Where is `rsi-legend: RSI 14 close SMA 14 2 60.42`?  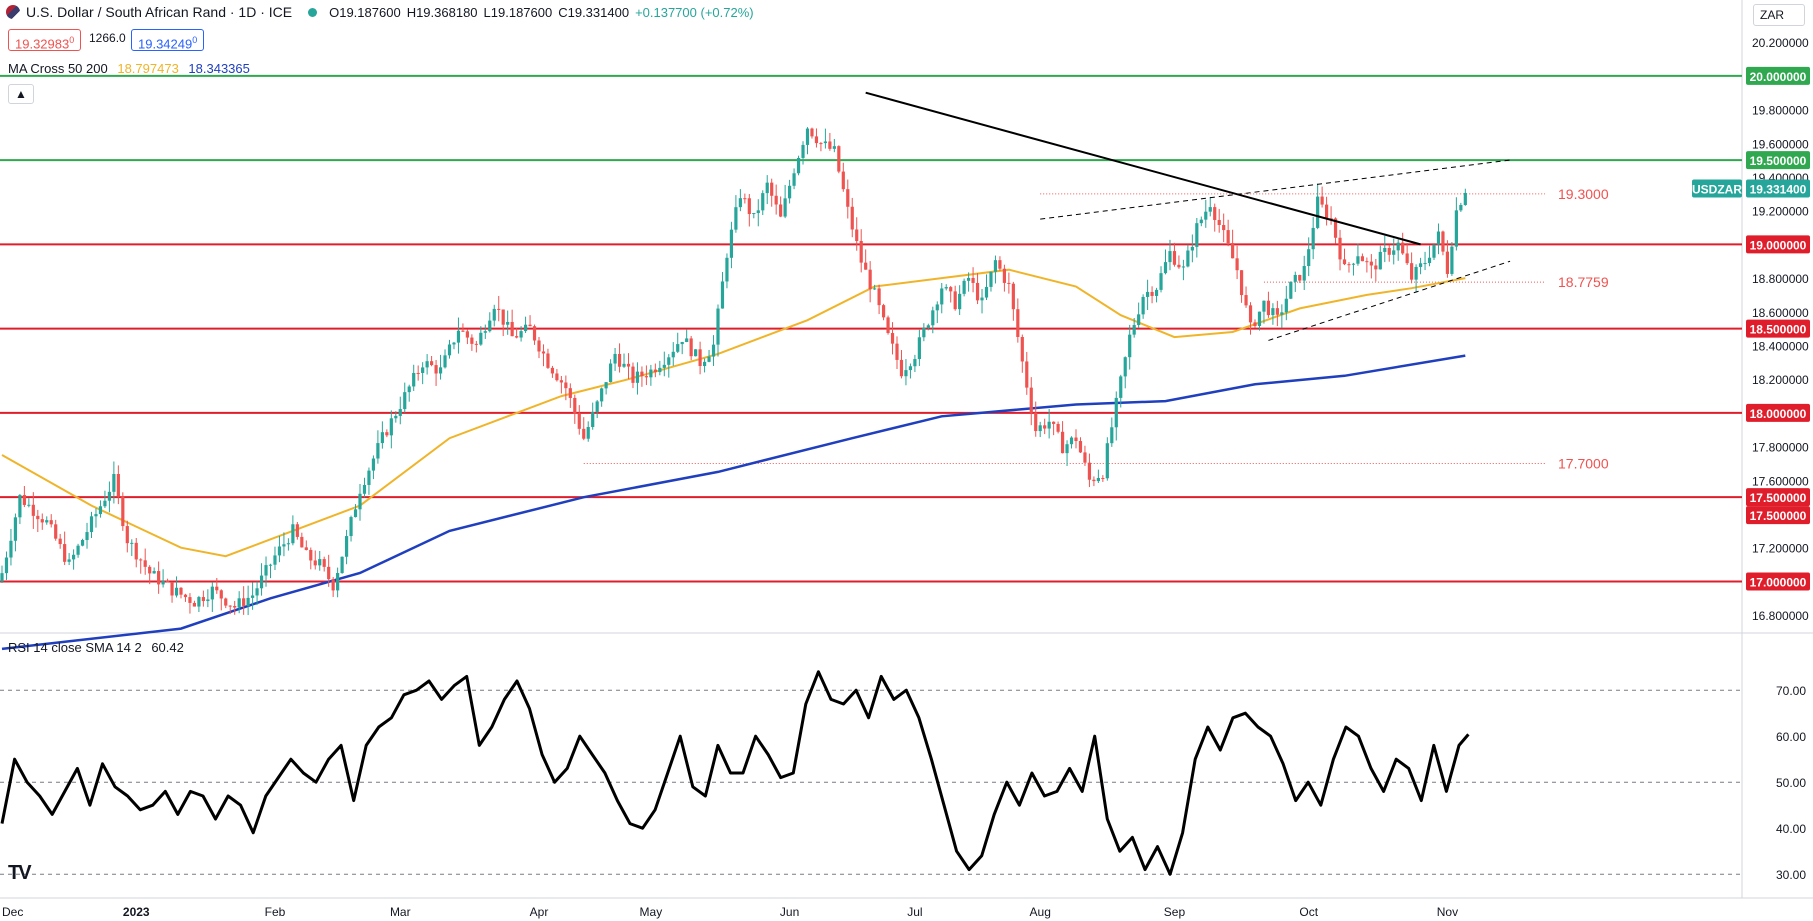 rsi-legend: RSI 14 close SMA 14 2 60.42 is located at coordinates (96, 647).